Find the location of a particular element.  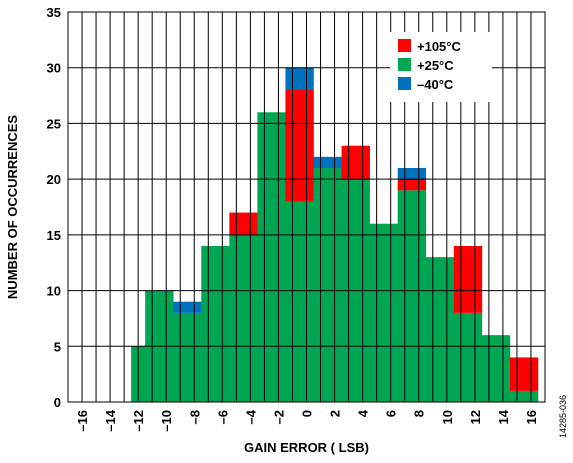

figure-id: 14285-036 is located at coordinates (563, 416).